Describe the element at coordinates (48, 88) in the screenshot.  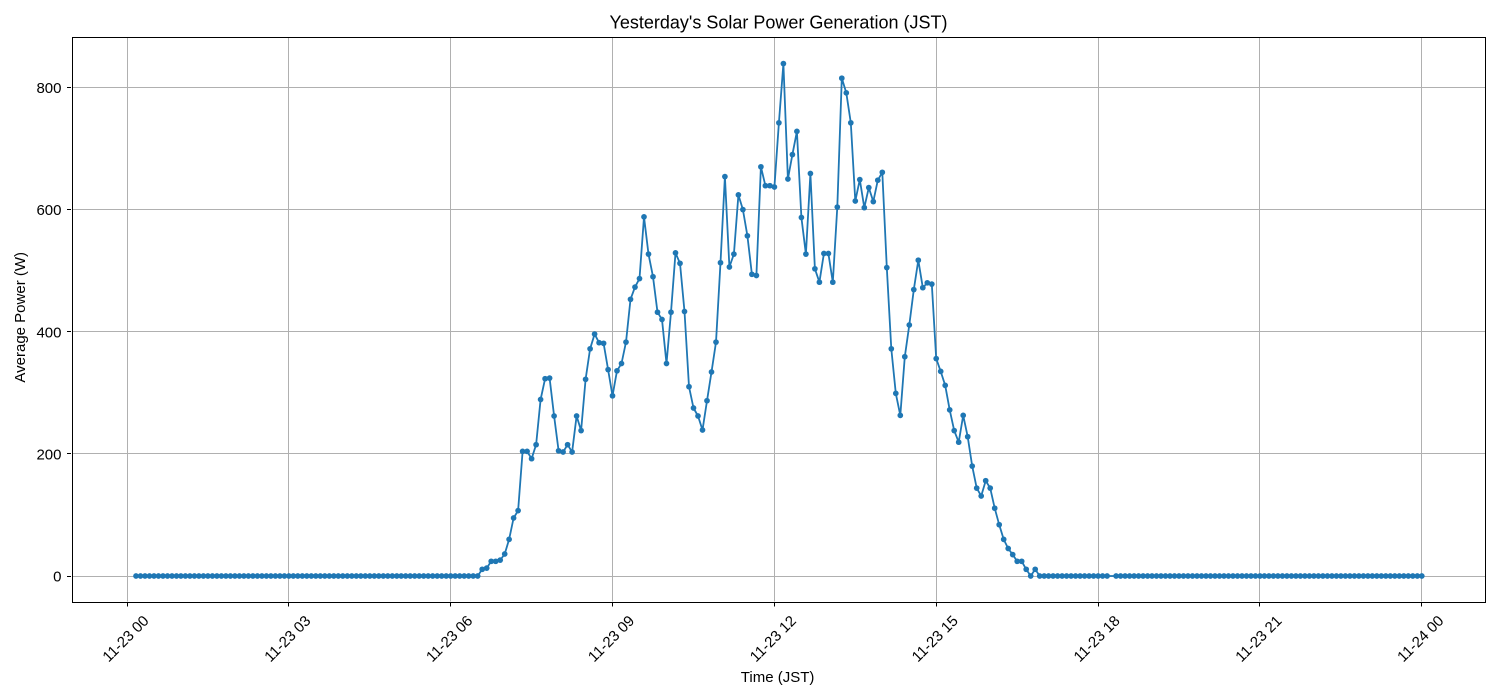
I see `svg-text: 800` at that location.